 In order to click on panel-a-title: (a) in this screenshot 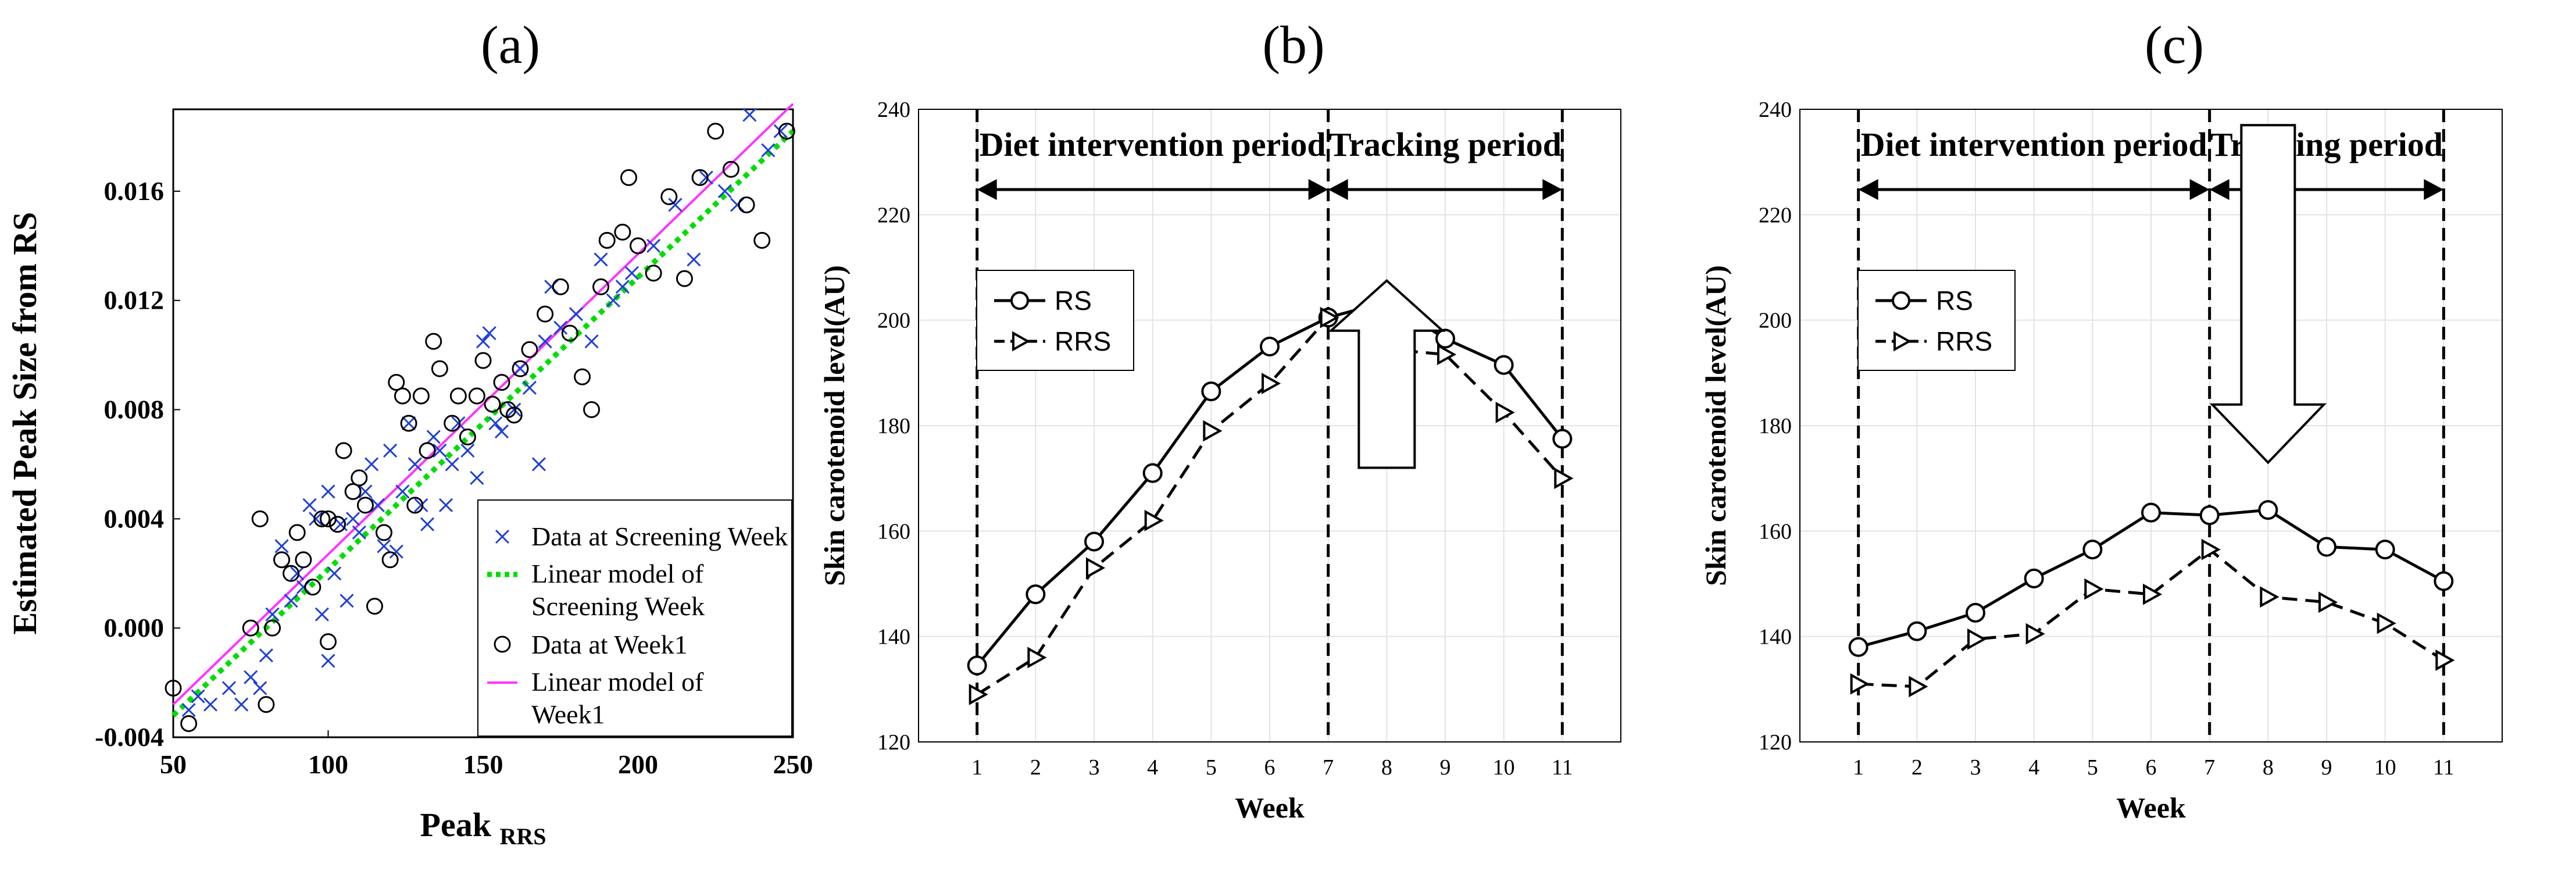, I will do `click(510, 44)`.